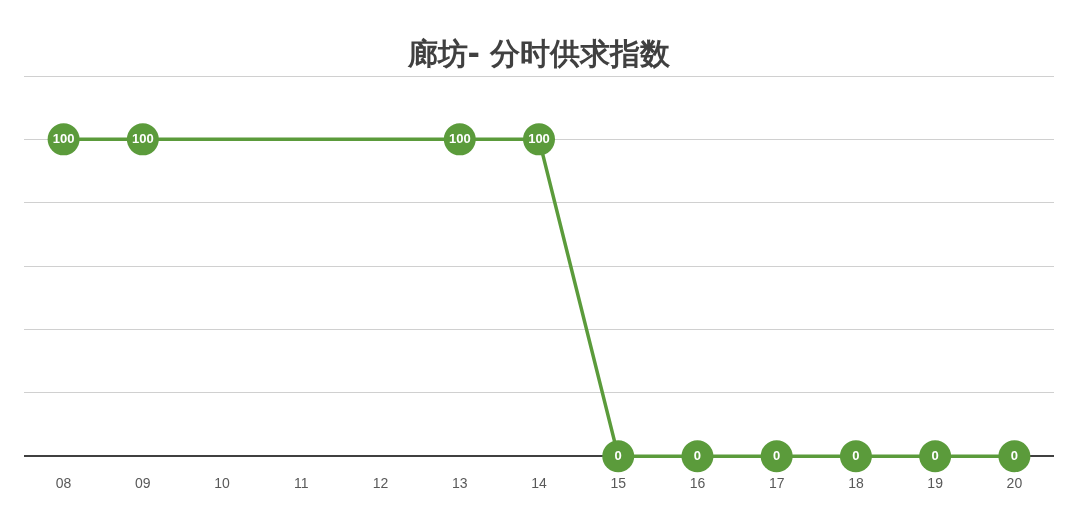  Describe the element at coordinates (222, 483) in the screenshot. I see `x-tick-label: 10` at that location.